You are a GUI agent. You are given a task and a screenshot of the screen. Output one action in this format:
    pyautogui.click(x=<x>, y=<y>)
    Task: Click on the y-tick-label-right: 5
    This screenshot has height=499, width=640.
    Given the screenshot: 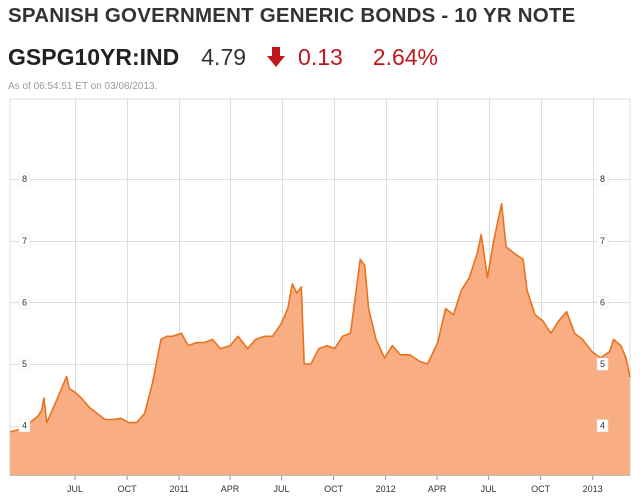 What is the action you would take?
    pyautogui.click(x=602, y=364)
    